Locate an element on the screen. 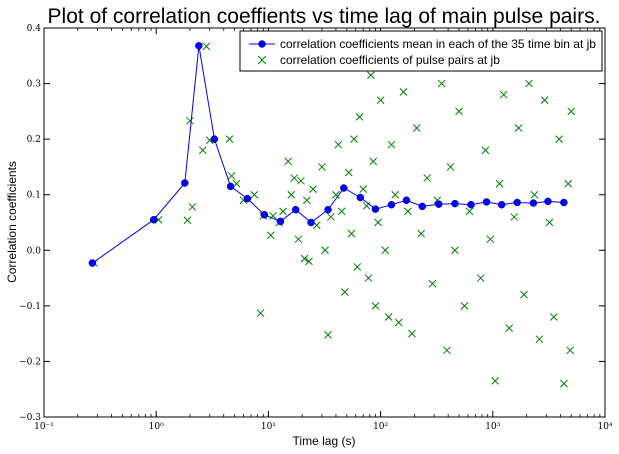  y-tick-label: 0.4 is located at coordinates (34, 29).